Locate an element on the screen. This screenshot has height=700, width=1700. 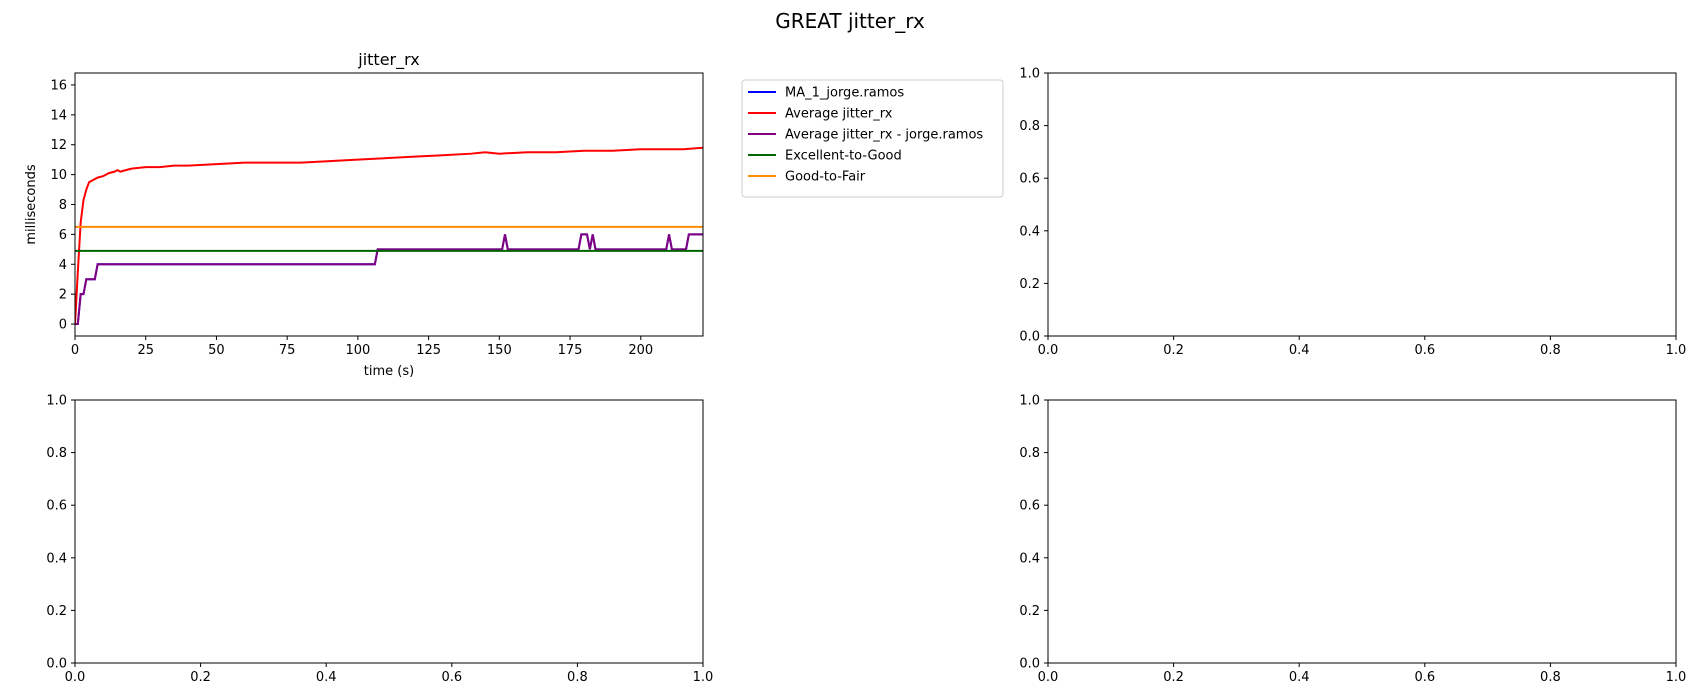
y-tick-label: 6 is located at coordinates (63, 235).